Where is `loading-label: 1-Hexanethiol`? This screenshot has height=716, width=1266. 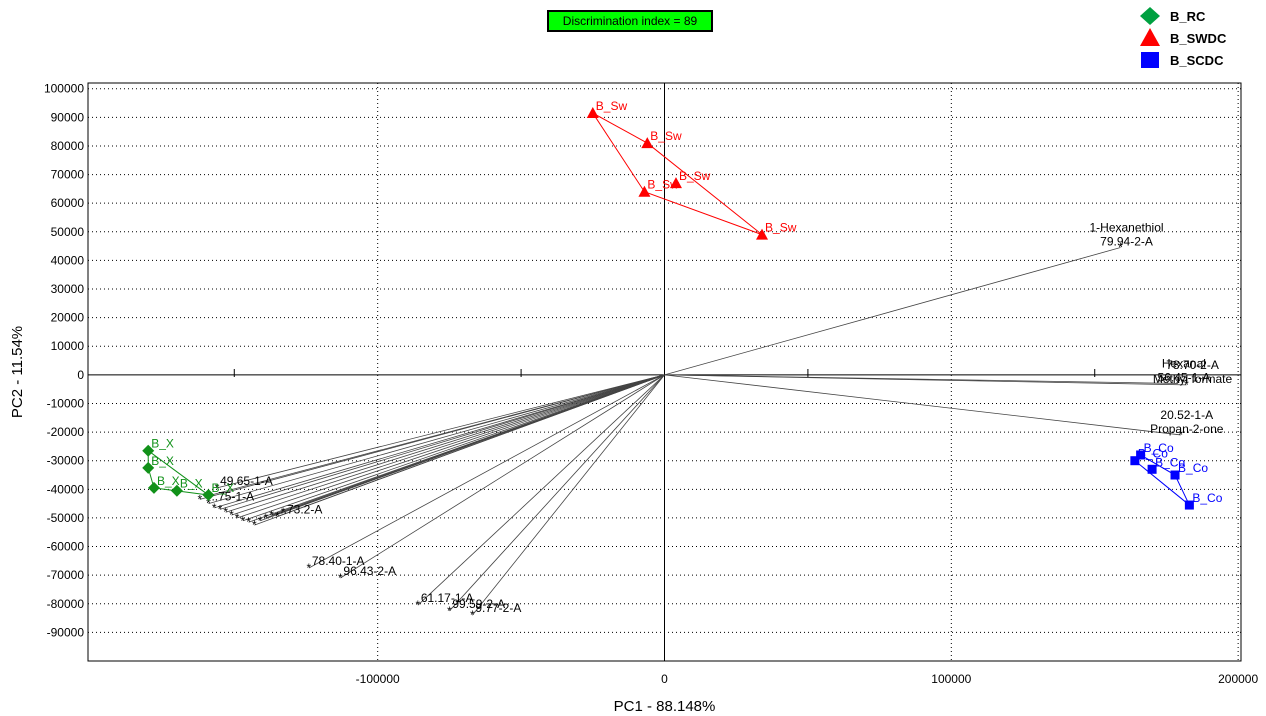
loading-label: 1-Hexanethiol is located at coordinates (1127, 228).